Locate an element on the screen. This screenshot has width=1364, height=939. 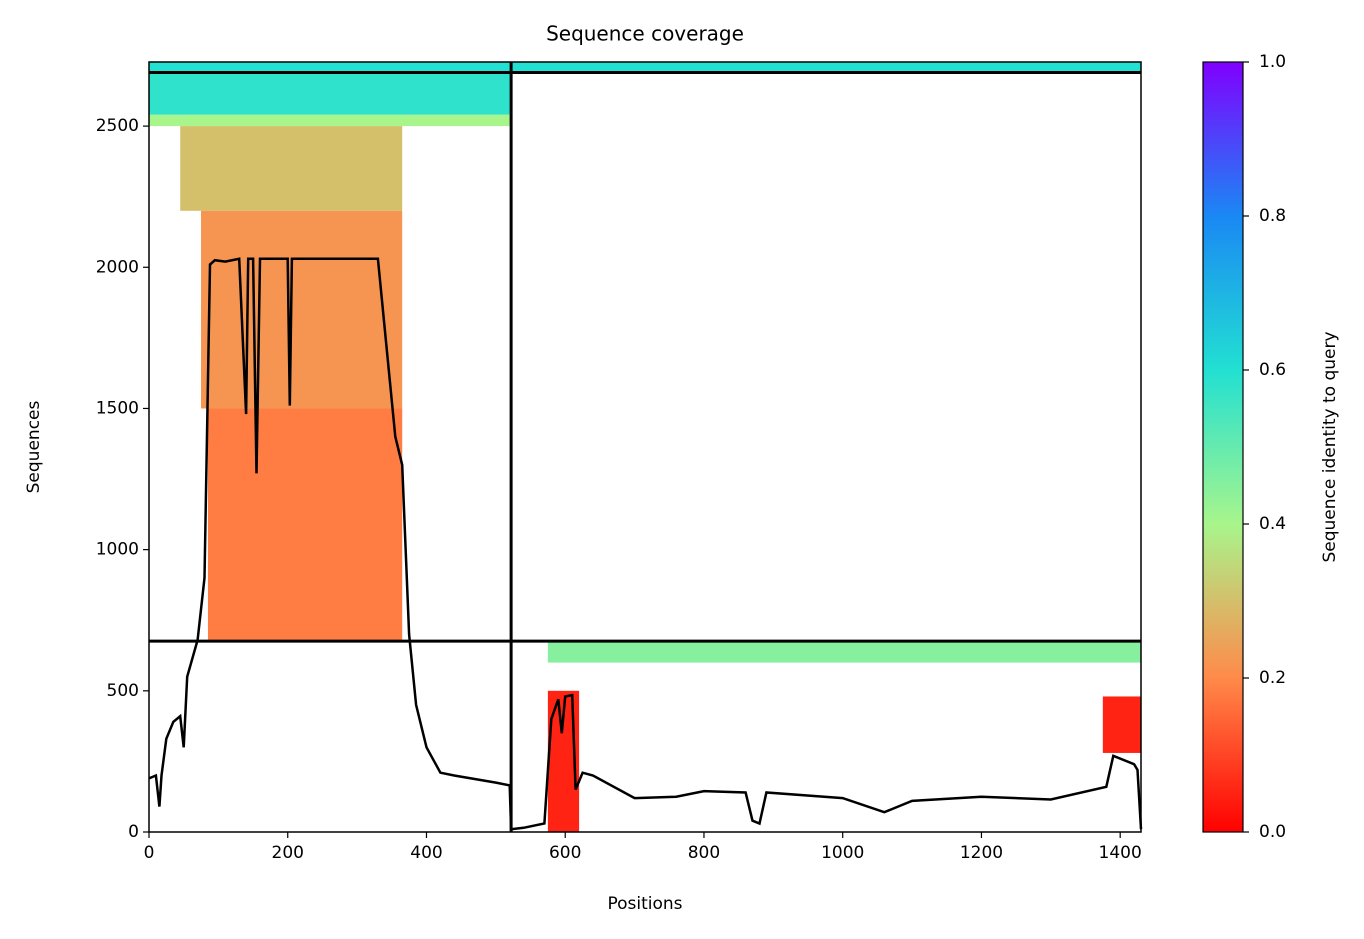
y-tick-label: 0 is located at coordinates (133, 832).